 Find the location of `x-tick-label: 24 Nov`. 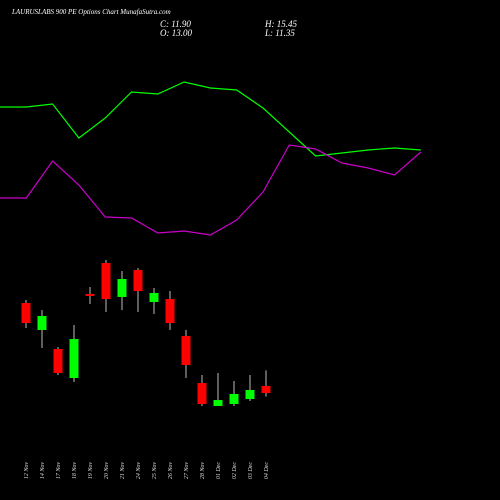

x-tick-label: 24 Nov is located at coordinates (138, 471).